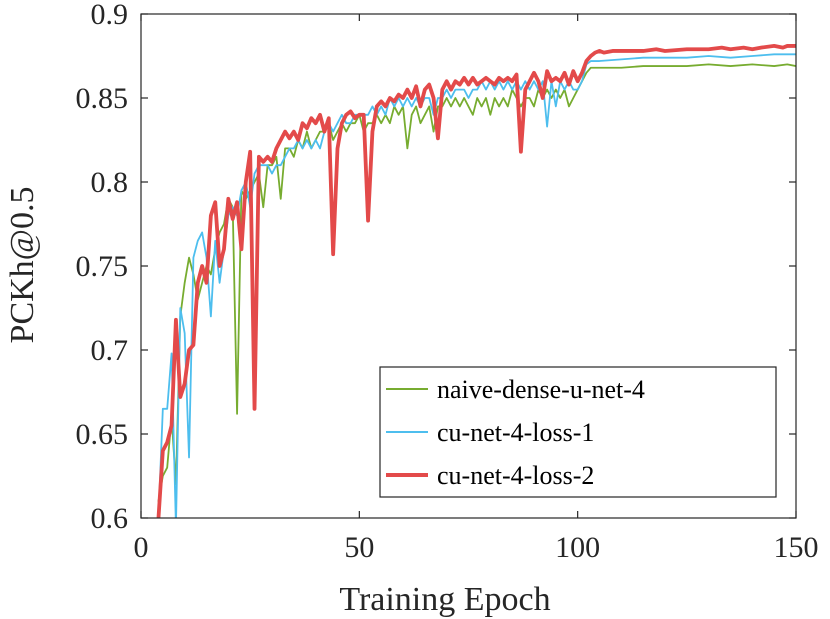  What do you see at coordinates (22, 265) in the screenshot?
I see `y-axis-label: PCKh@0.5` at bounding box center [22, 265].